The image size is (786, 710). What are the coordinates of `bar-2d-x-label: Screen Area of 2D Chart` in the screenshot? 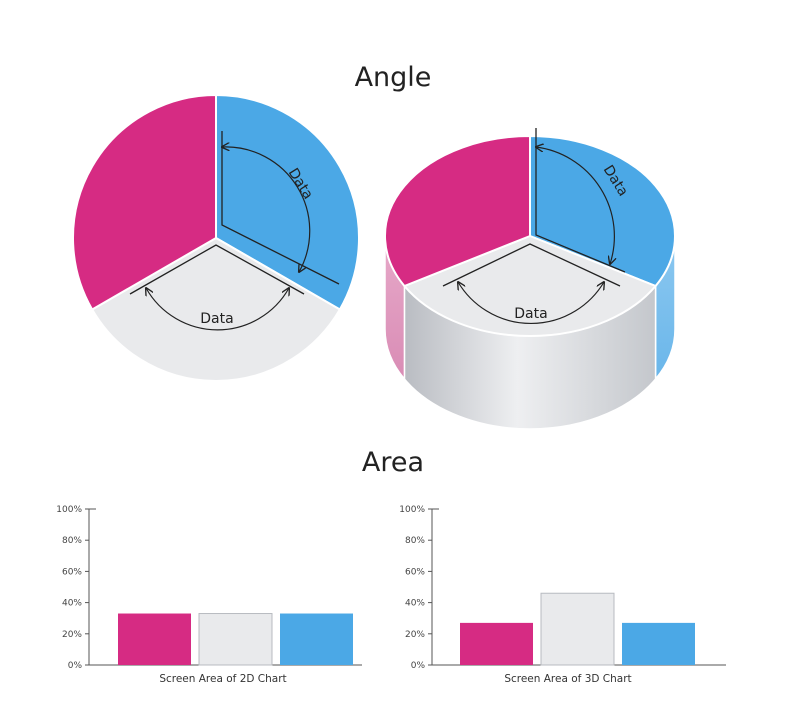 It's located at (222, 679).